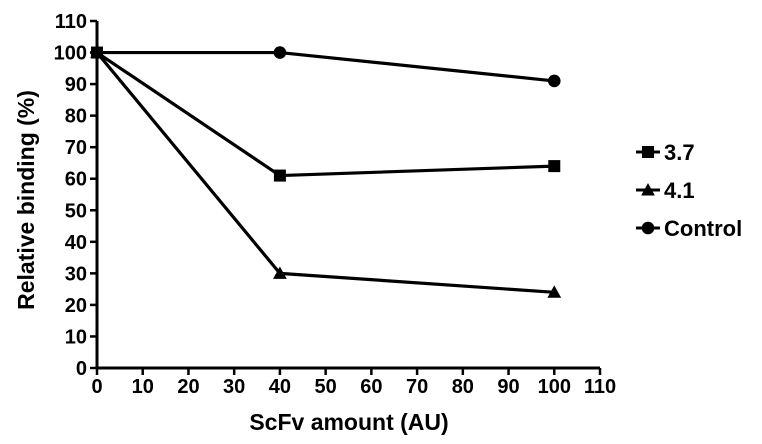 The width and height of the screenshot is (762, 444). Describe the element at coordinates (76, 211) in the screenshot. I see `y-tick-label: 50` at that location.